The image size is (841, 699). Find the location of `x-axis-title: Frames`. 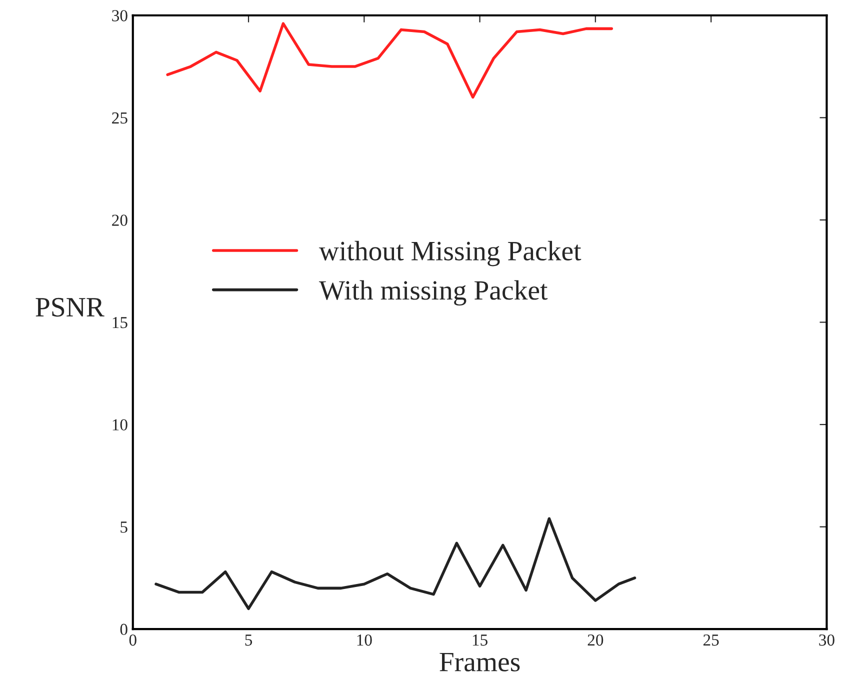

x-axis-title: Frames is located at coordinates (480, 662).